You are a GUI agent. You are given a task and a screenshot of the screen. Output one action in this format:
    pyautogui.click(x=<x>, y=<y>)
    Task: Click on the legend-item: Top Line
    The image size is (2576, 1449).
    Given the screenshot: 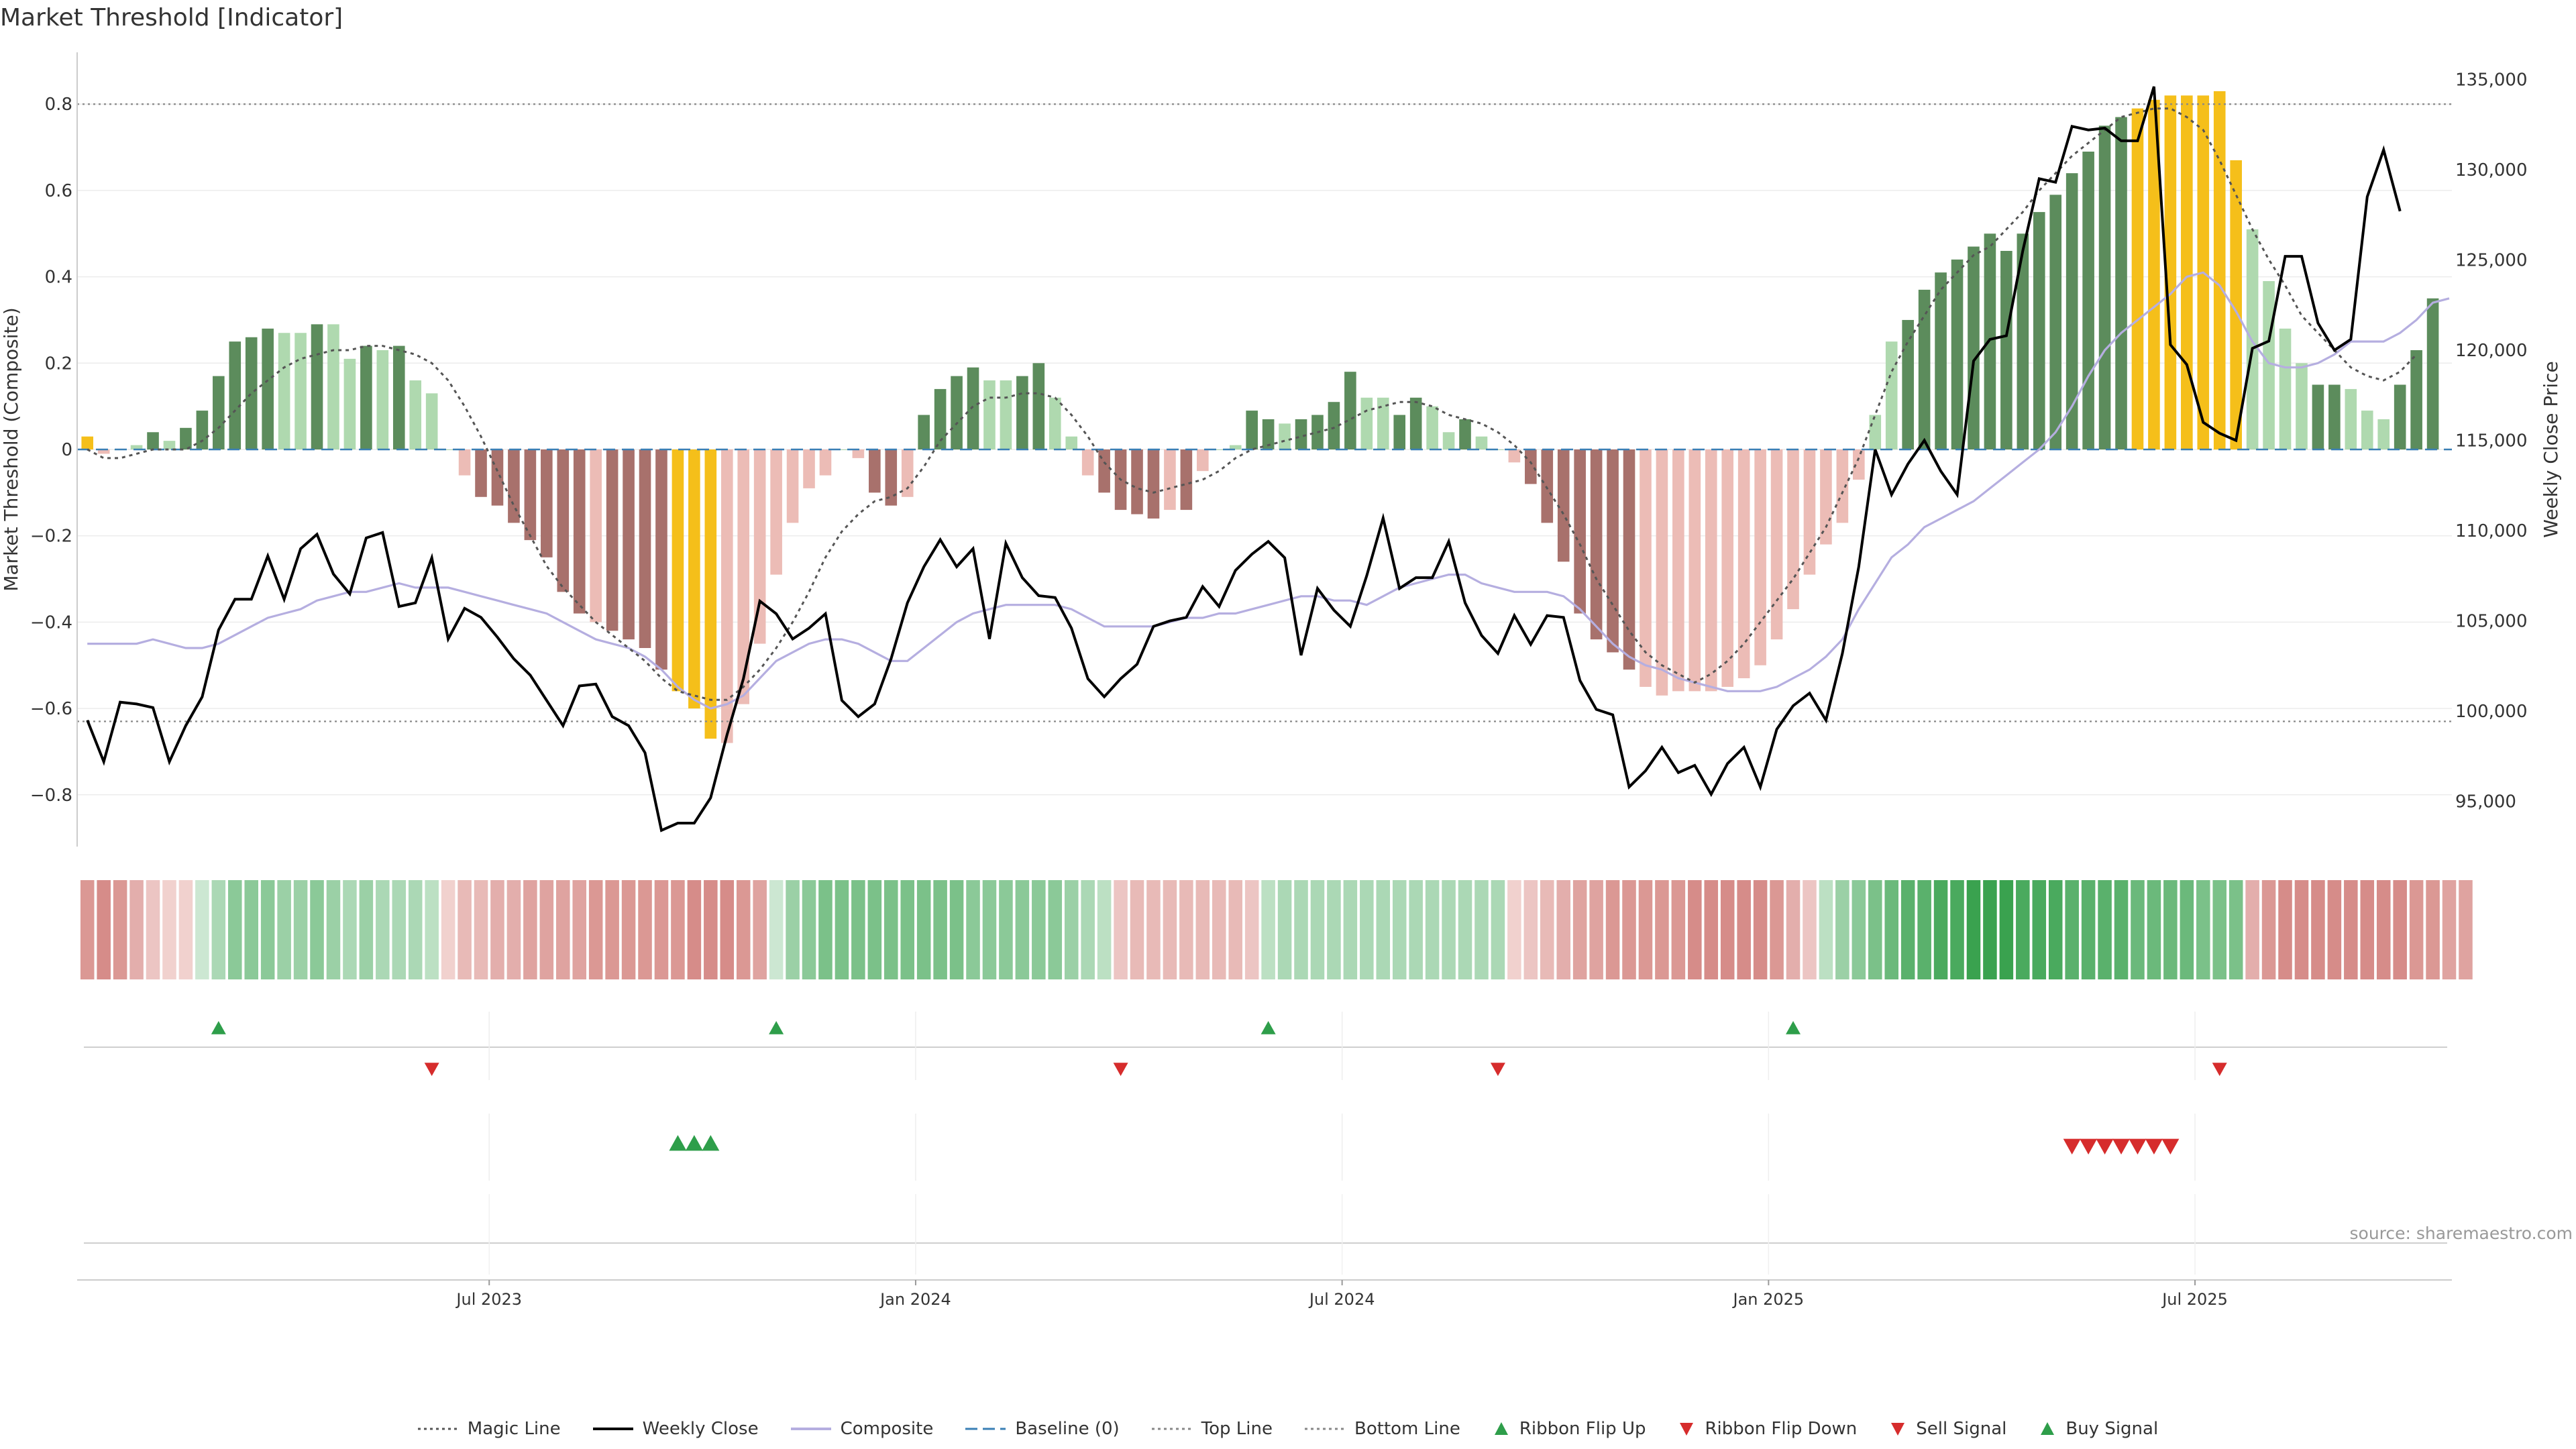 What is the action you would take?
    pyautogui.click(x=1212, y=1429)
    